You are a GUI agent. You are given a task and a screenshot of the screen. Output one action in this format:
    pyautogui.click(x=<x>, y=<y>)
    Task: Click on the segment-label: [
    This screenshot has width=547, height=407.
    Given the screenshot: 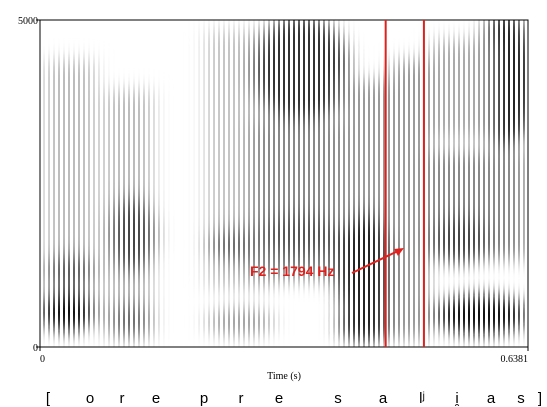 What is the action you would take?
    pyautogui.click(x=48, y=398)
    